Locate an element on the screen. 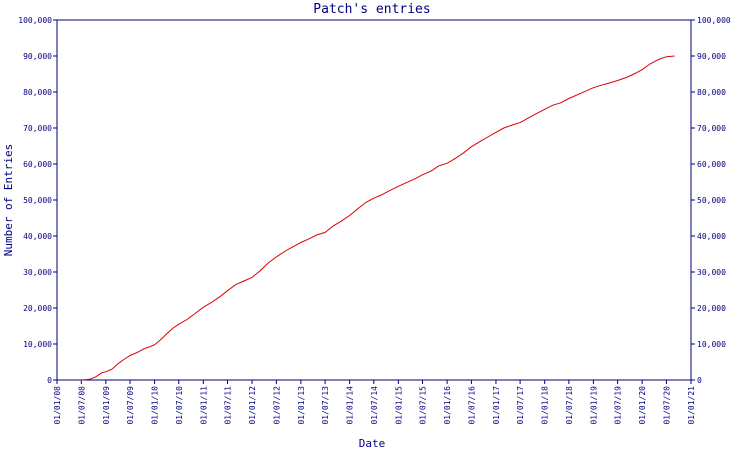 This screenshot has width=750, height=450. y-tick-label-right: 90,000 is located at coordinates (711, 56).